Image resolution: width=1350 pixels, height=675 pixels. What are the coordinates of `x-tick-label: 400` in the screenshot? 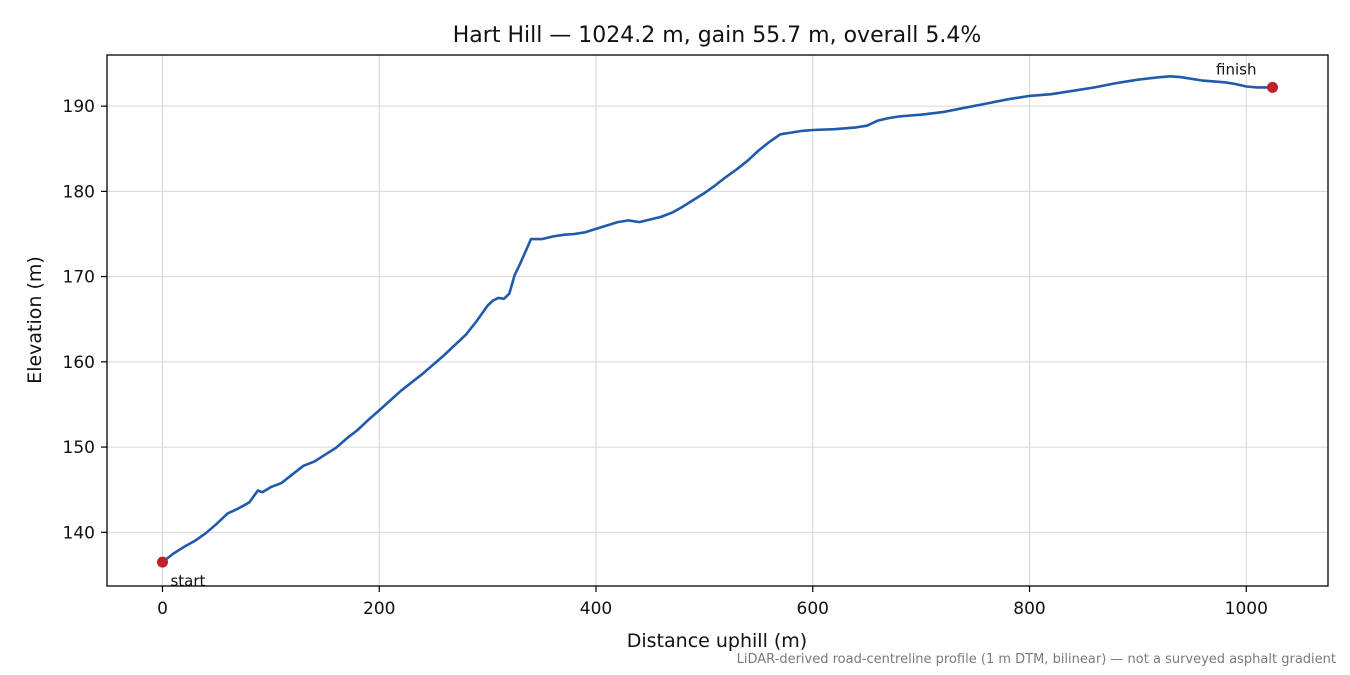 It's located at (596, 609).